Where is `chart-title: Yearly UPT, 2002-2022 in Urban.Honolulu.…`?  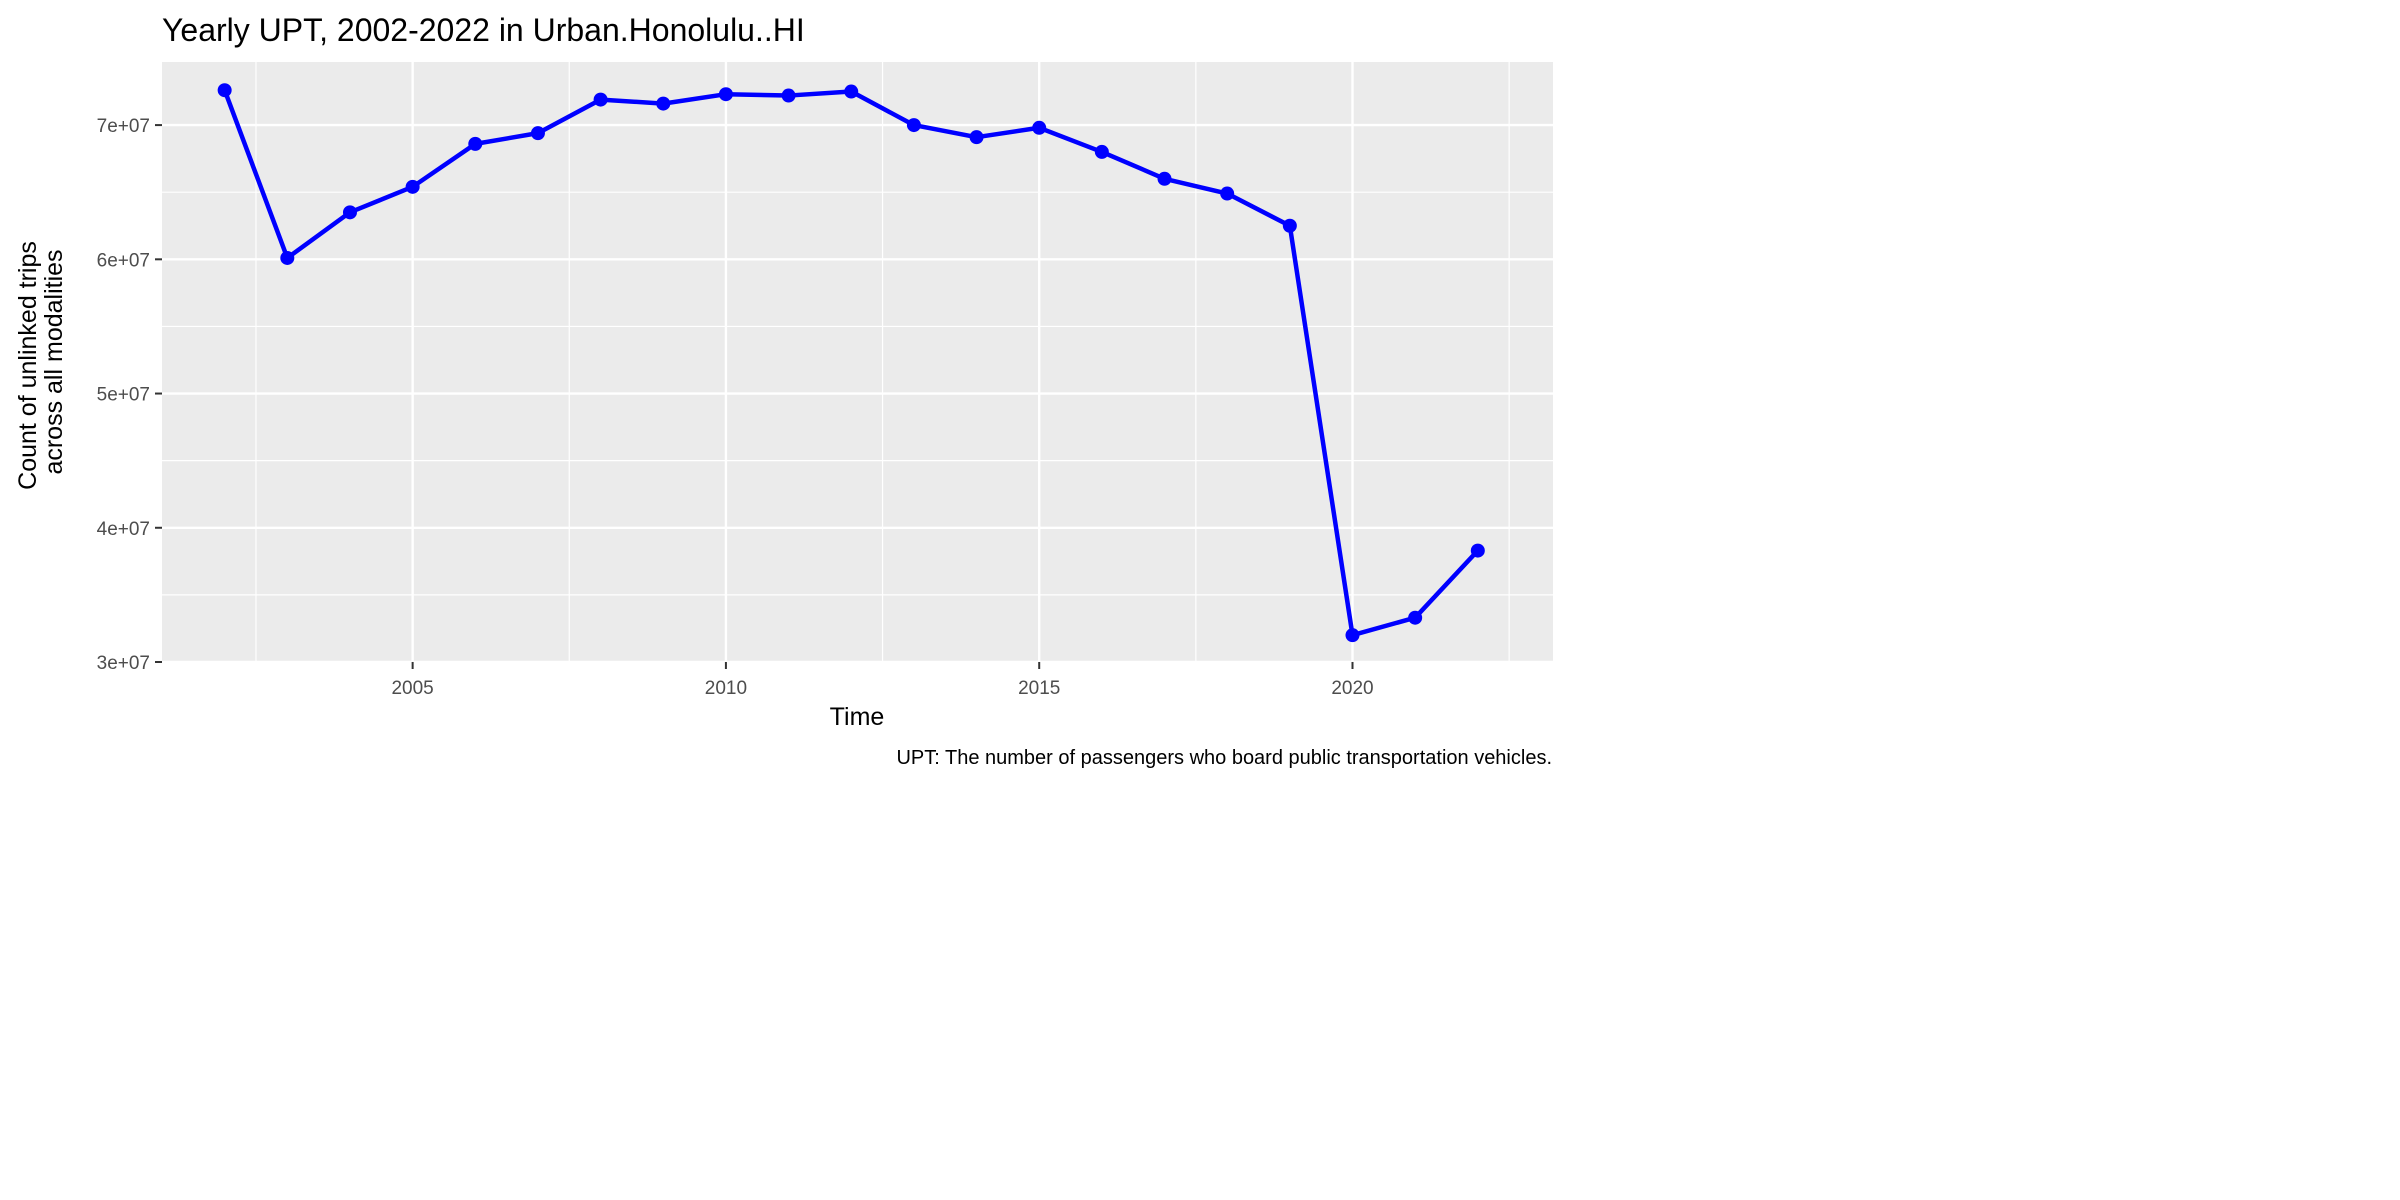 chart-title: Yearly UPT, 2002-2022 in Urban.Honolulu.… is located at coordinates (483, 30).